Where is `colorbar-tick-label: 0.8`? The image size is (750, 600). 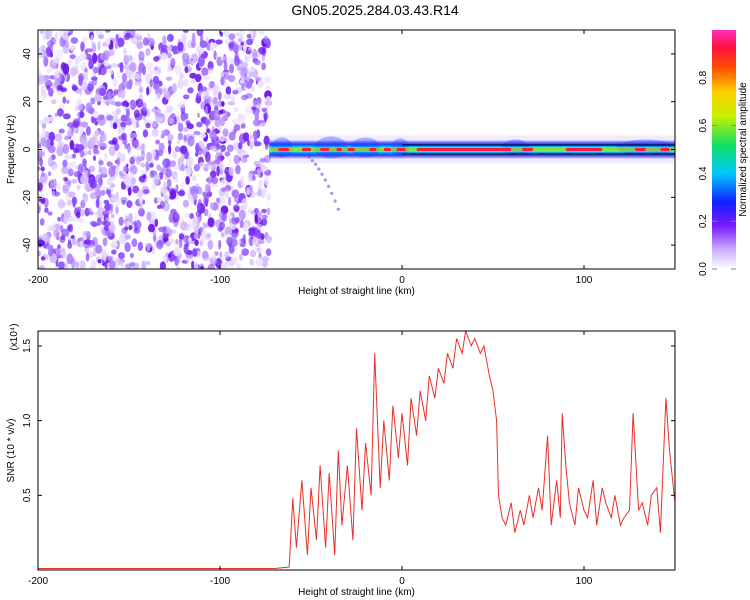 colorbar-tick-label: 0.8 is located at coordinates (703, 77).